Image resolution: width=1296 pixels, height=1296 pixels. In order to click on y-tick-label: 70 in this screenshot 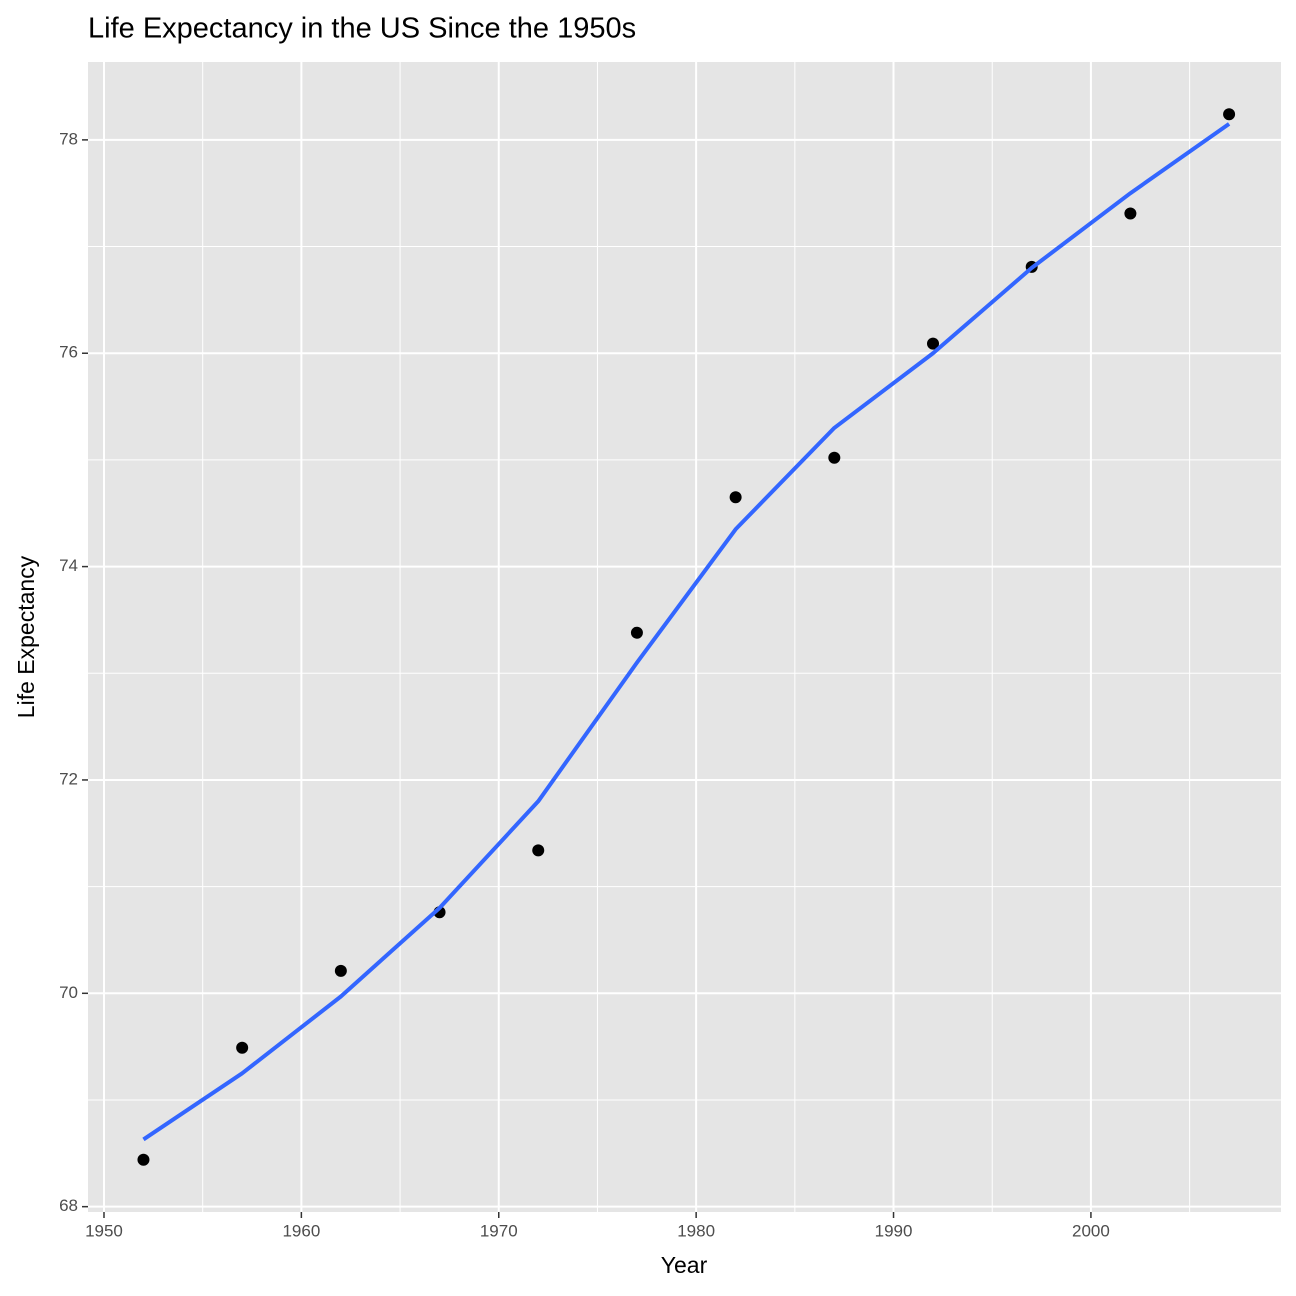, I will do `click(68, 992)`.